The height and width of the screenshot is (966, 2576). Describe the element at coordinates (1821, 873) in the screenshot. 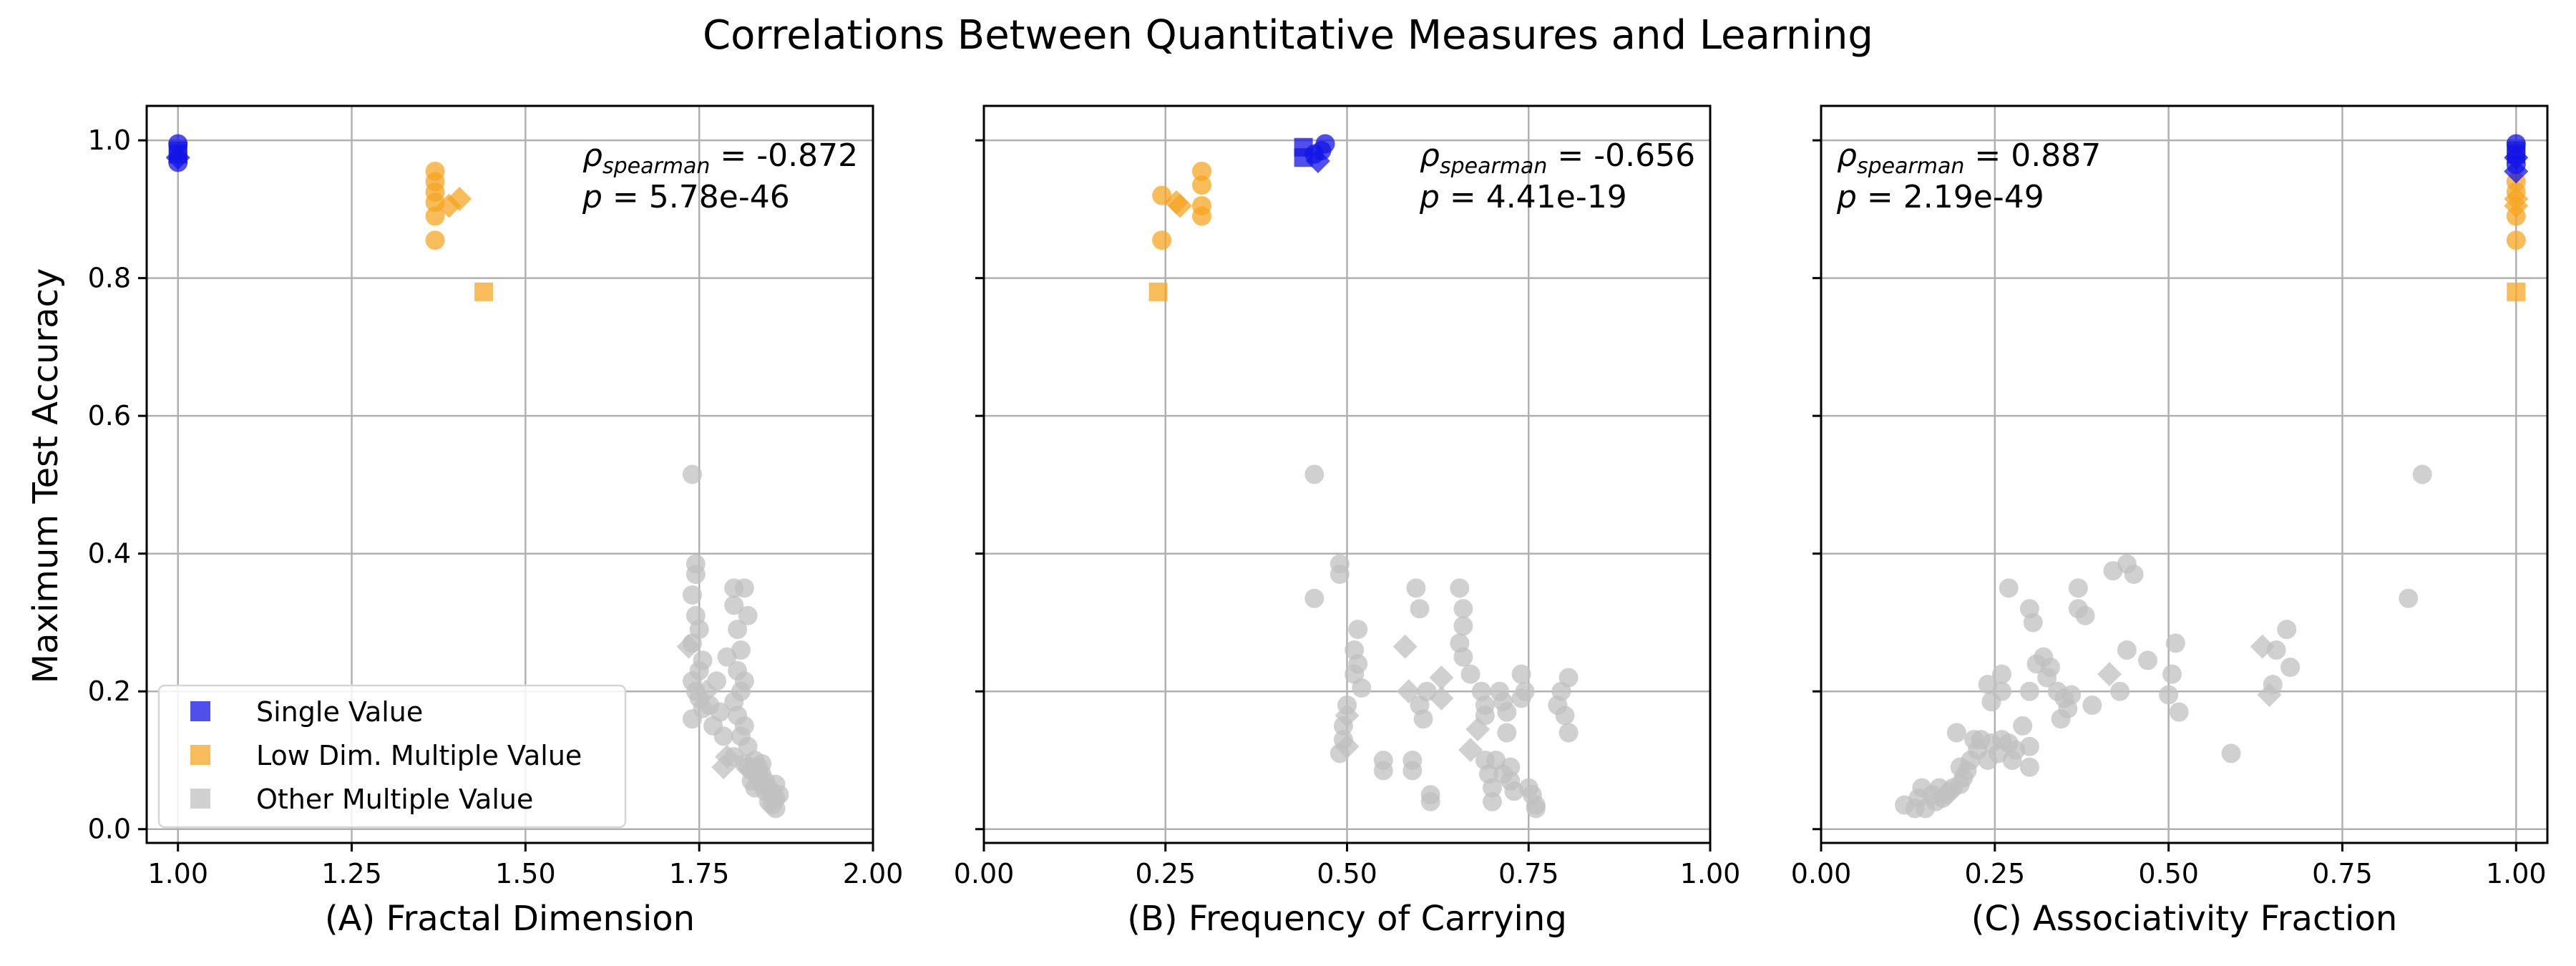

I see `x-tick-label: 0.00` at that location.